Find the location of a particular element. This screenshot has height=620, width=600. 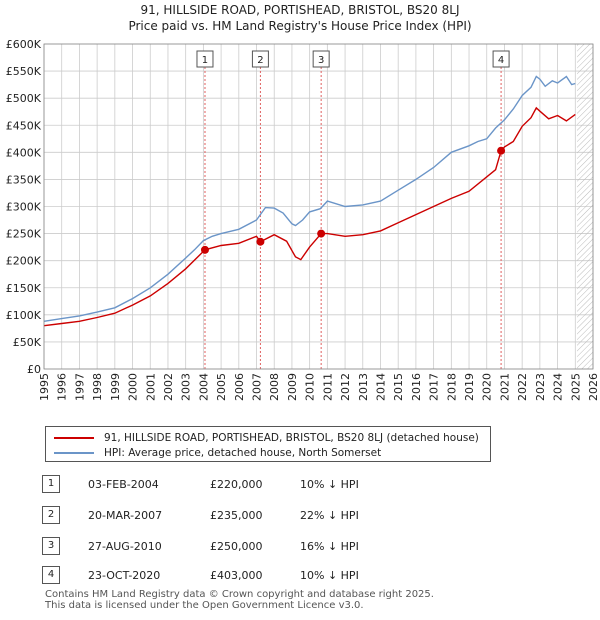

x-tick-label: 2000 is located at coordinates (133, 387).